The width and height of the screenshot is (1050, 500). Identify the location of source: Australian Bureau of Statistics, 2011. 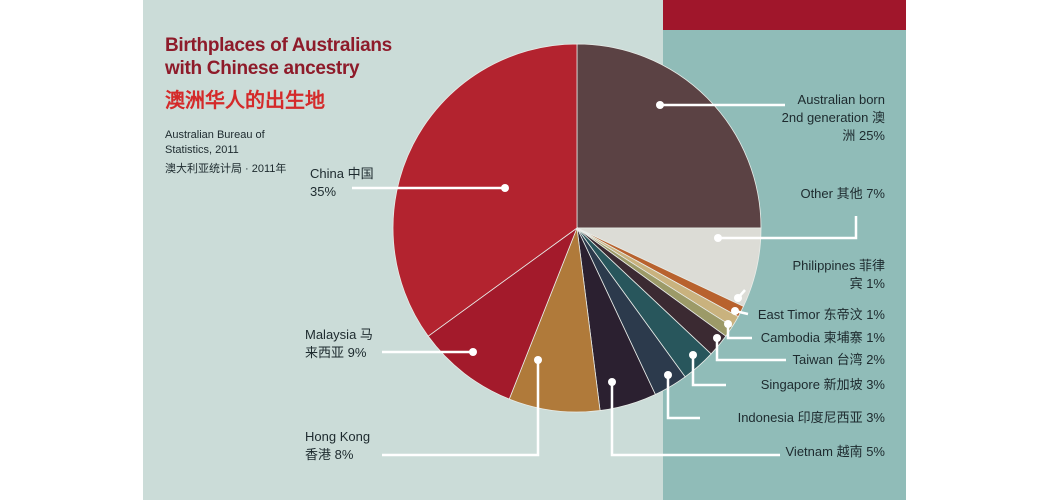
(215, 142).